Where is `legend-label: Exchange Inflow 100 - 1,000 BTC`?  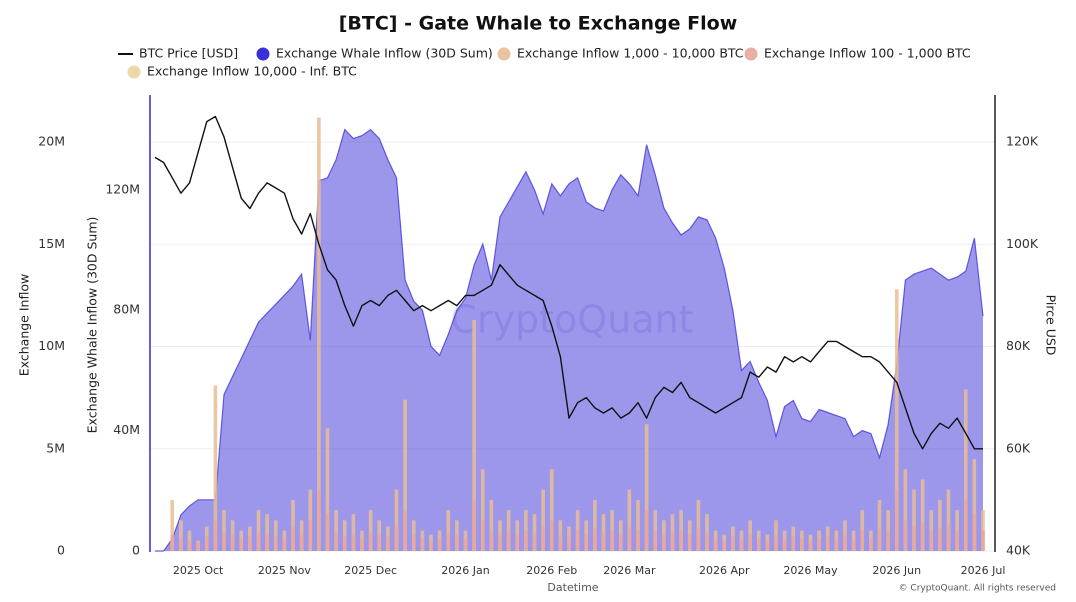 legend-label: Exchange Inflow 100 - 1,000 BTC is located at coordinates (867, 53).